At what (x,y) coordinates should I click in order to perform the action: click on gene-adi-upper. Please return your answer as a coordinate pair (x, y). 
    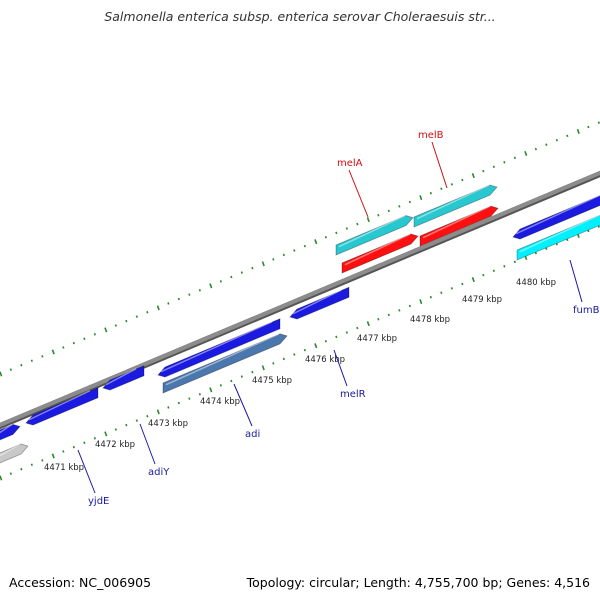
    Looking at the image, I should click on (219, 348).